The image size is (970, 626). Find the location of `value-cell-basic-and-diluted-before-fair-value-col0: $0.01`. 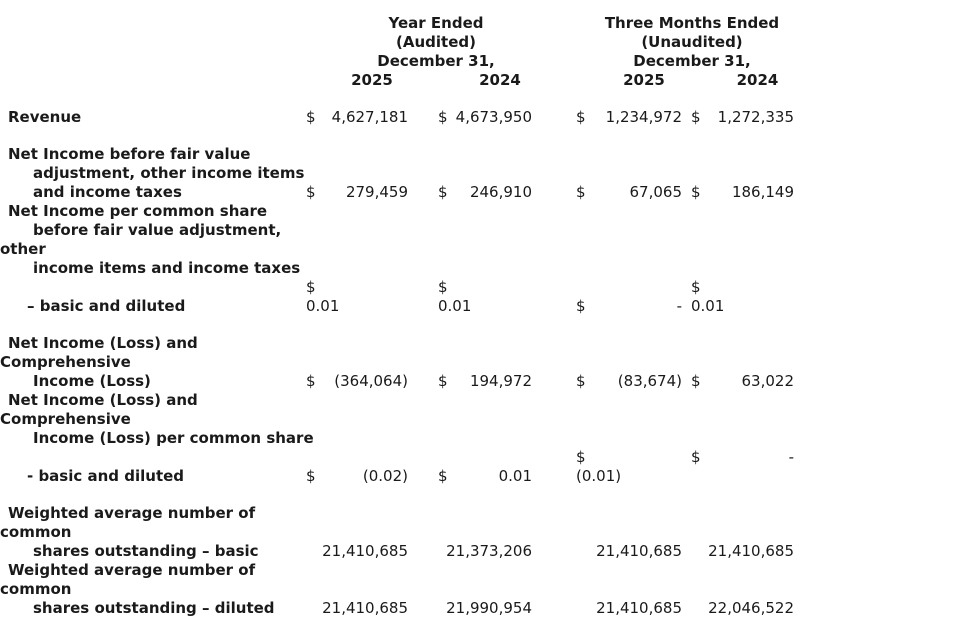

value-cell-basic-and-diluted-before-fair-value-col0: $0.01 is located at coordinates (354, 297).